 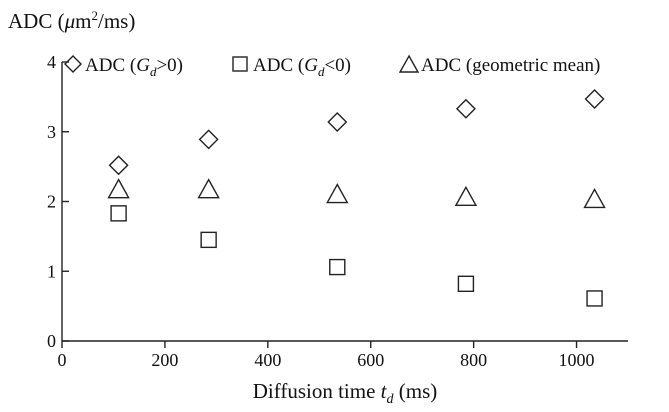 What do you see at coordinates (240, 64) in the screenshot?
I see `legend-square-marker` at bounding box center [240, 64].